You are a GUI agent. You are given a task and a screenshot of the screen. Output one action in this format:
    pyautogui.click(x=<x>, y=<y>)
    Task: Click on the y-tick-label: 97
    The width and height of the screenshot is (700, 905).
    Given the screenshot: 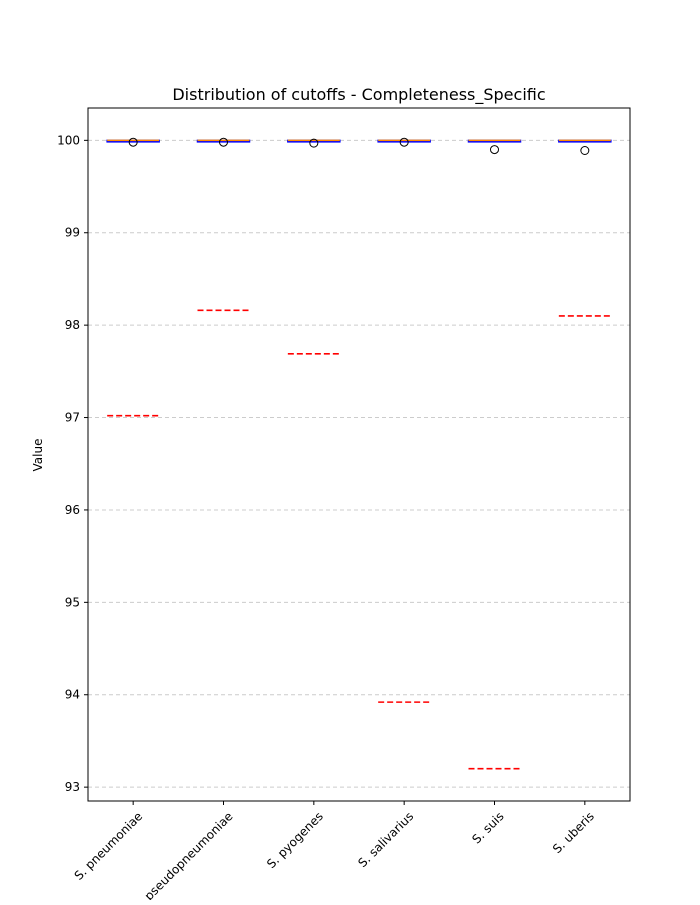 What is the action you would take?
    pyautogui.click(x=72, y=418)
    